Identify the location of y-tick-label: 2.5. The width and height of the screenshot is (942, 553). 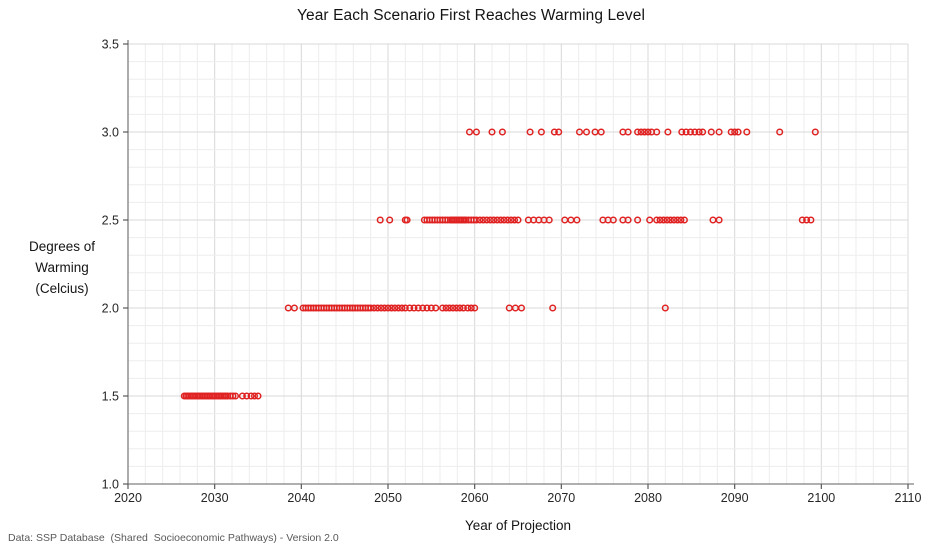
(110, 221).